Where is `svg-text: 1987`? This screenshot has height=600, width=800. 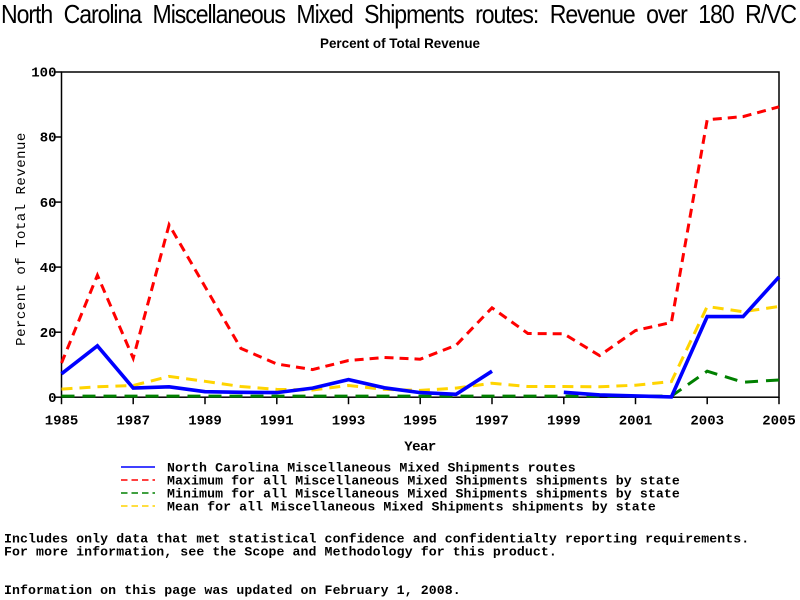
svg-text: 1987 is located at coordinates (133, 421).